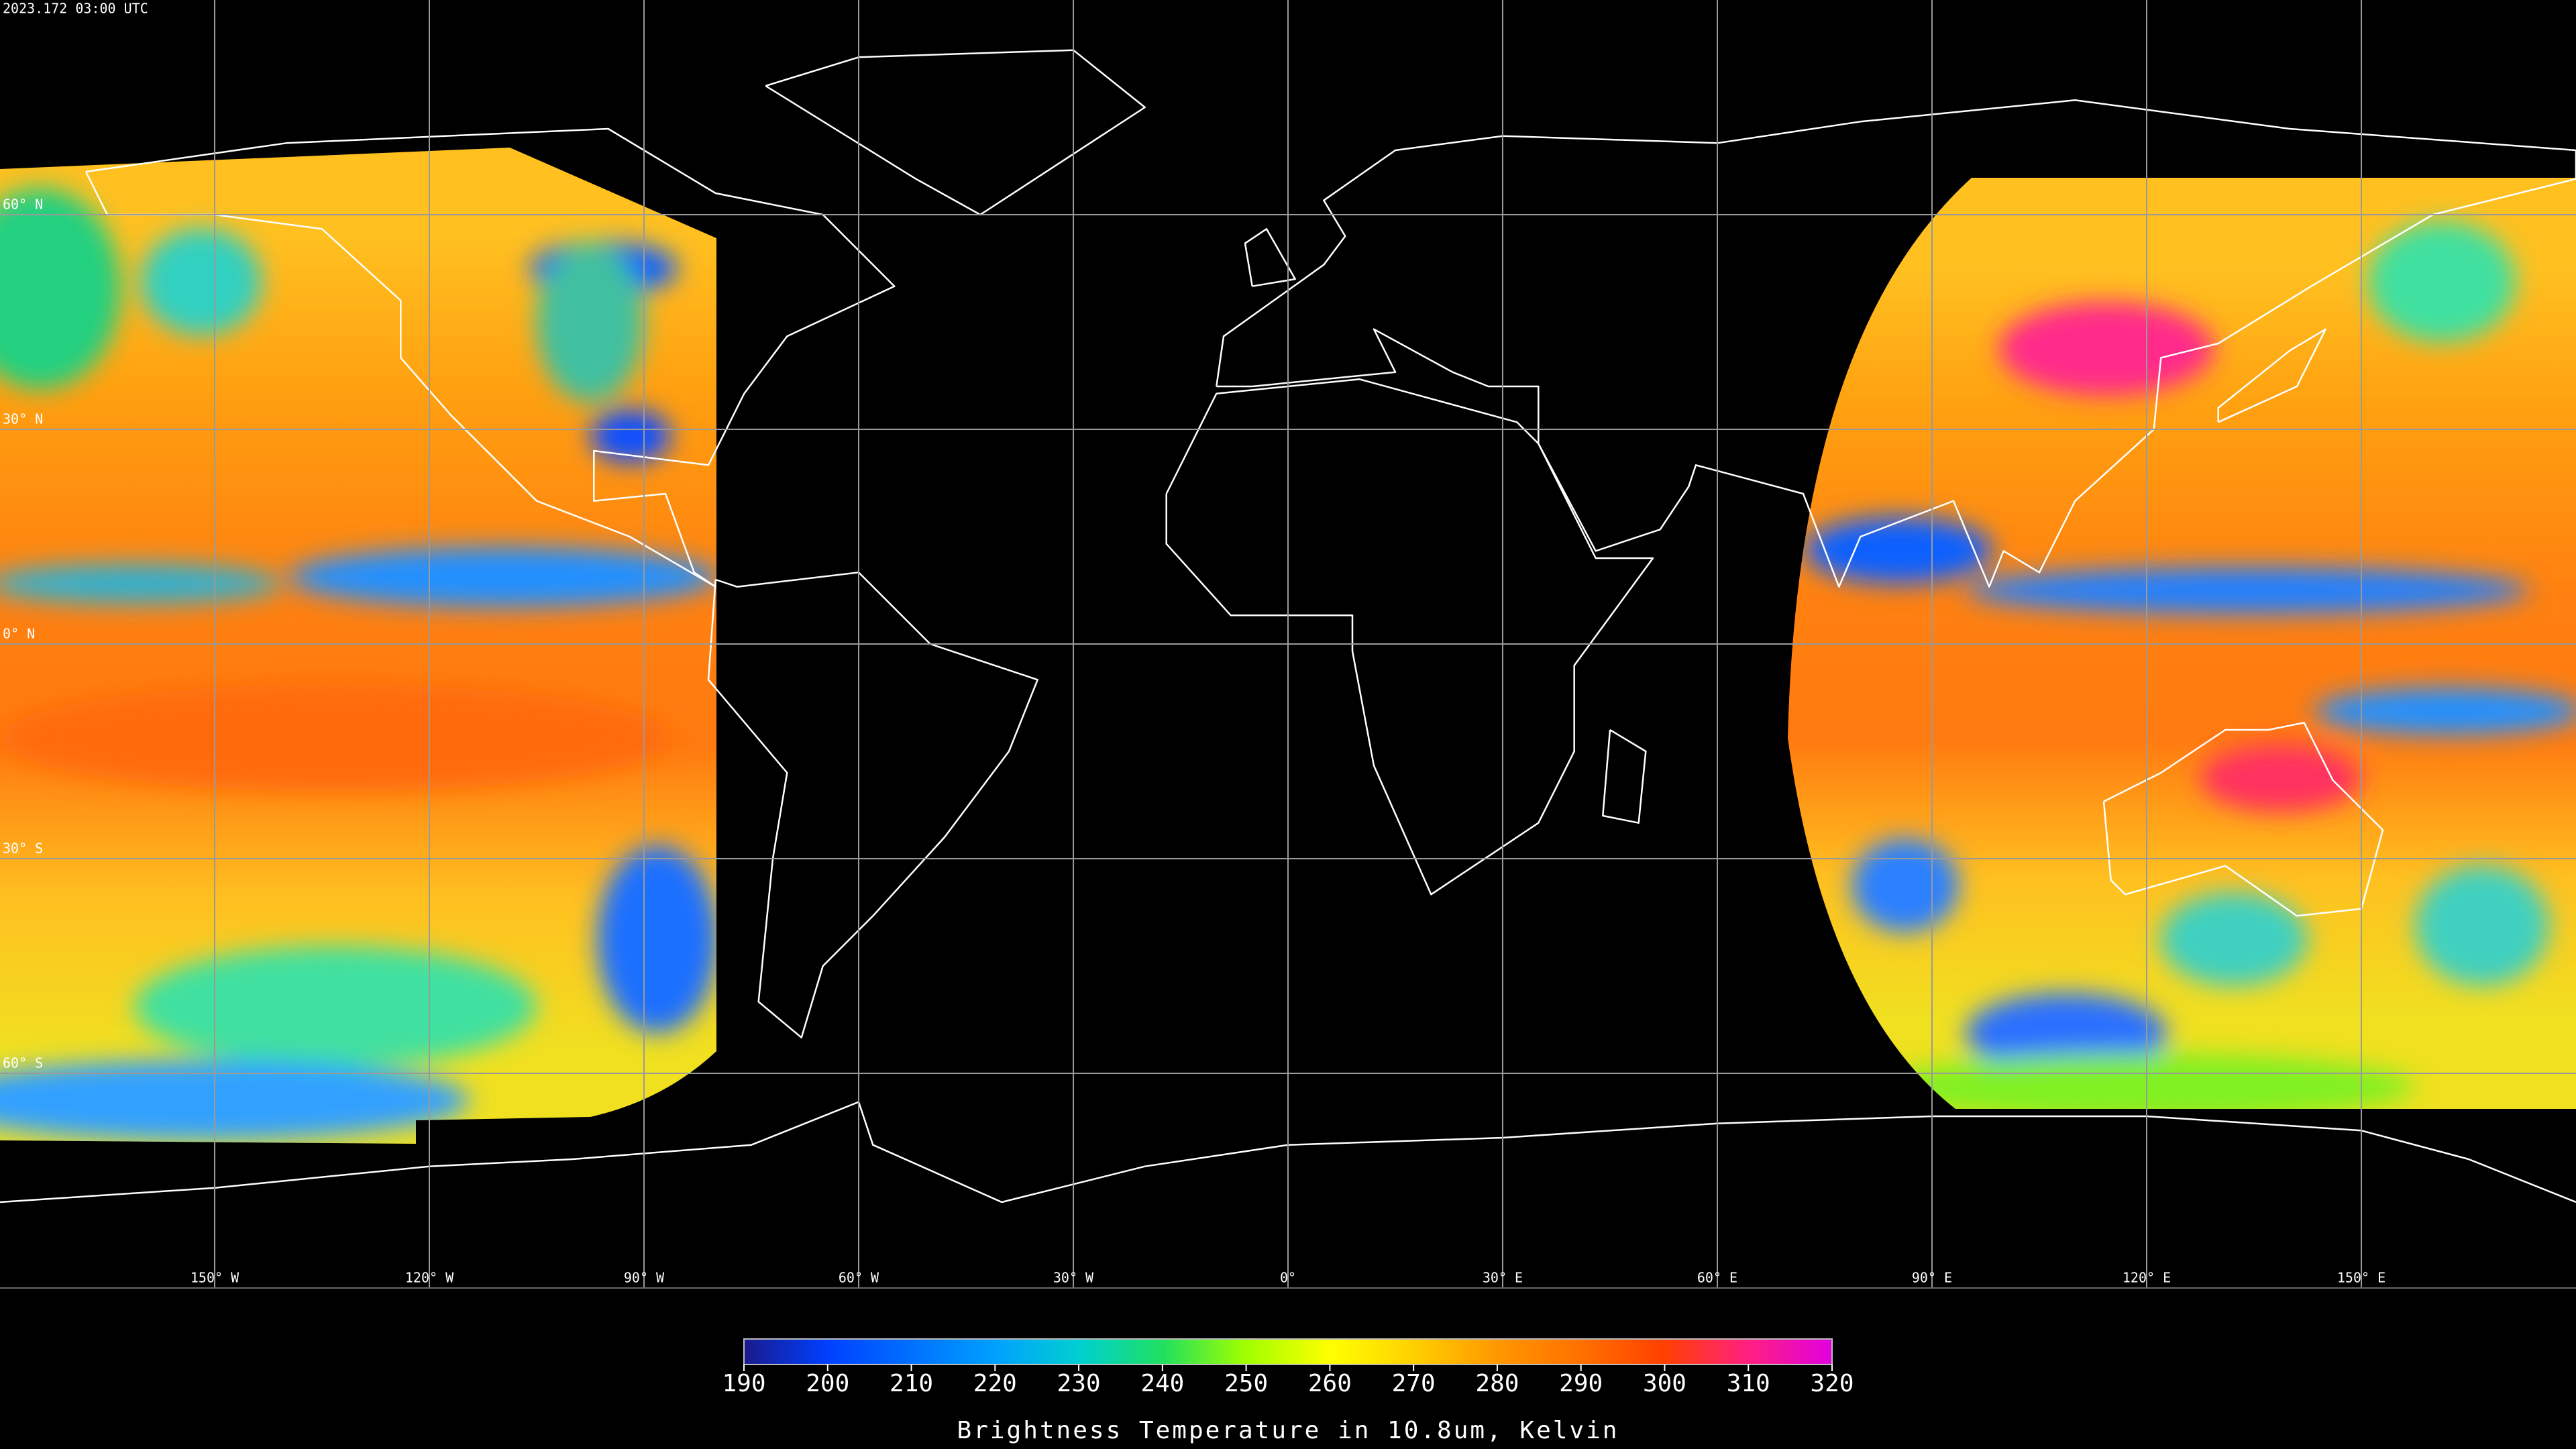  I want to click on colorbar-tick-label: 240, so click(1162, 1383).